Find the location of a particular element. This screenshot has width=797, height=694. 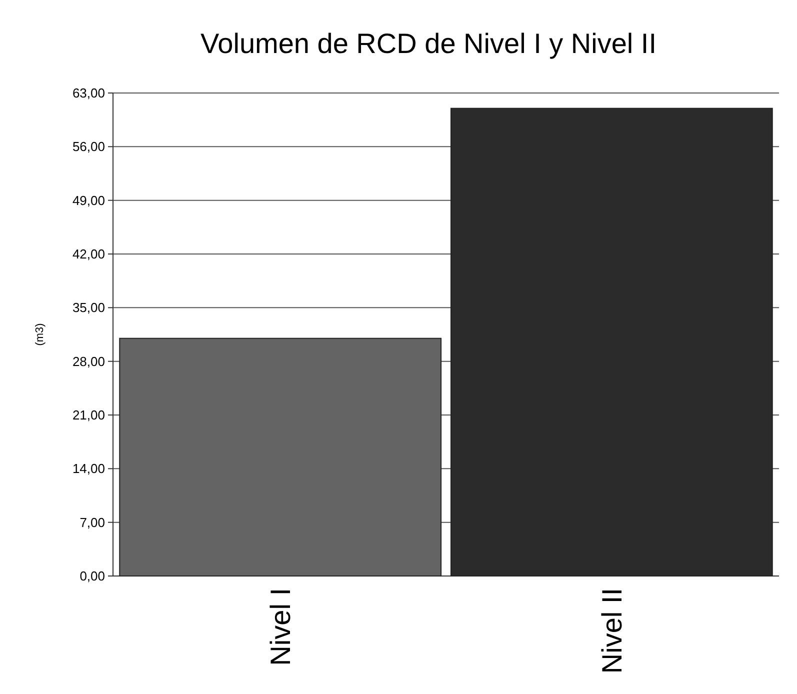

x-tick-label: Nivel II is located at coordinates (612, 631).